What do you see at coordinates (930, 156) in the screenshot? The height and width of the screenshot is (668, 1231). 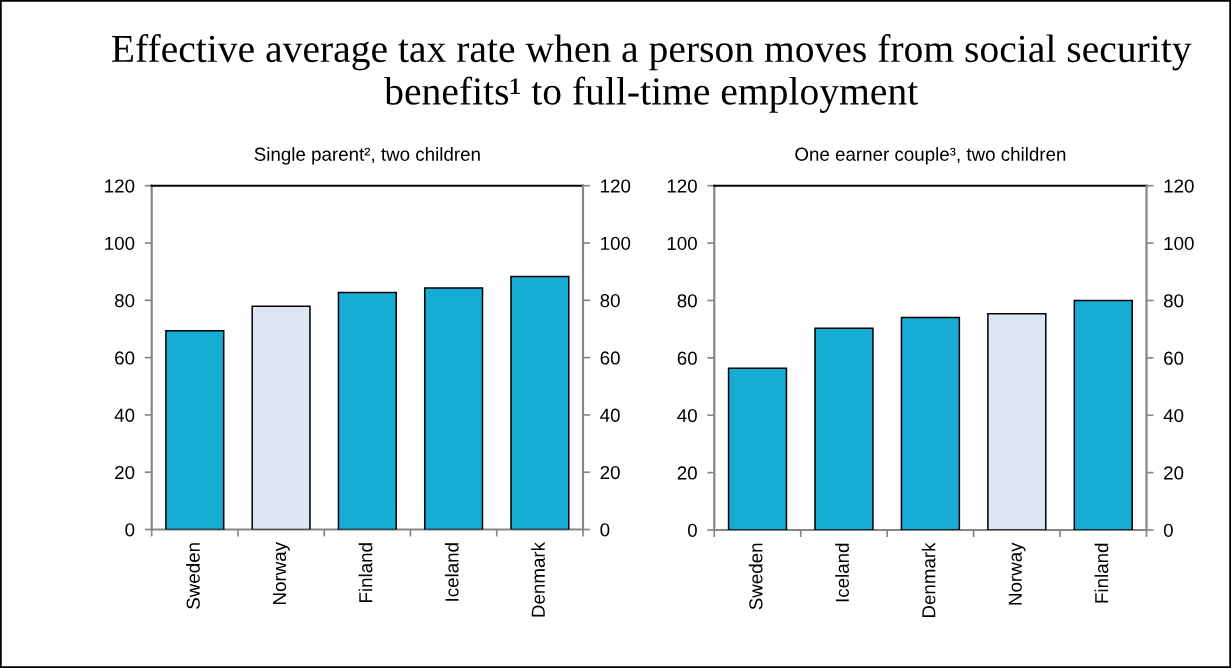 I see `chart-title: One earner couple³, two children` at bounding box center [930, 156].